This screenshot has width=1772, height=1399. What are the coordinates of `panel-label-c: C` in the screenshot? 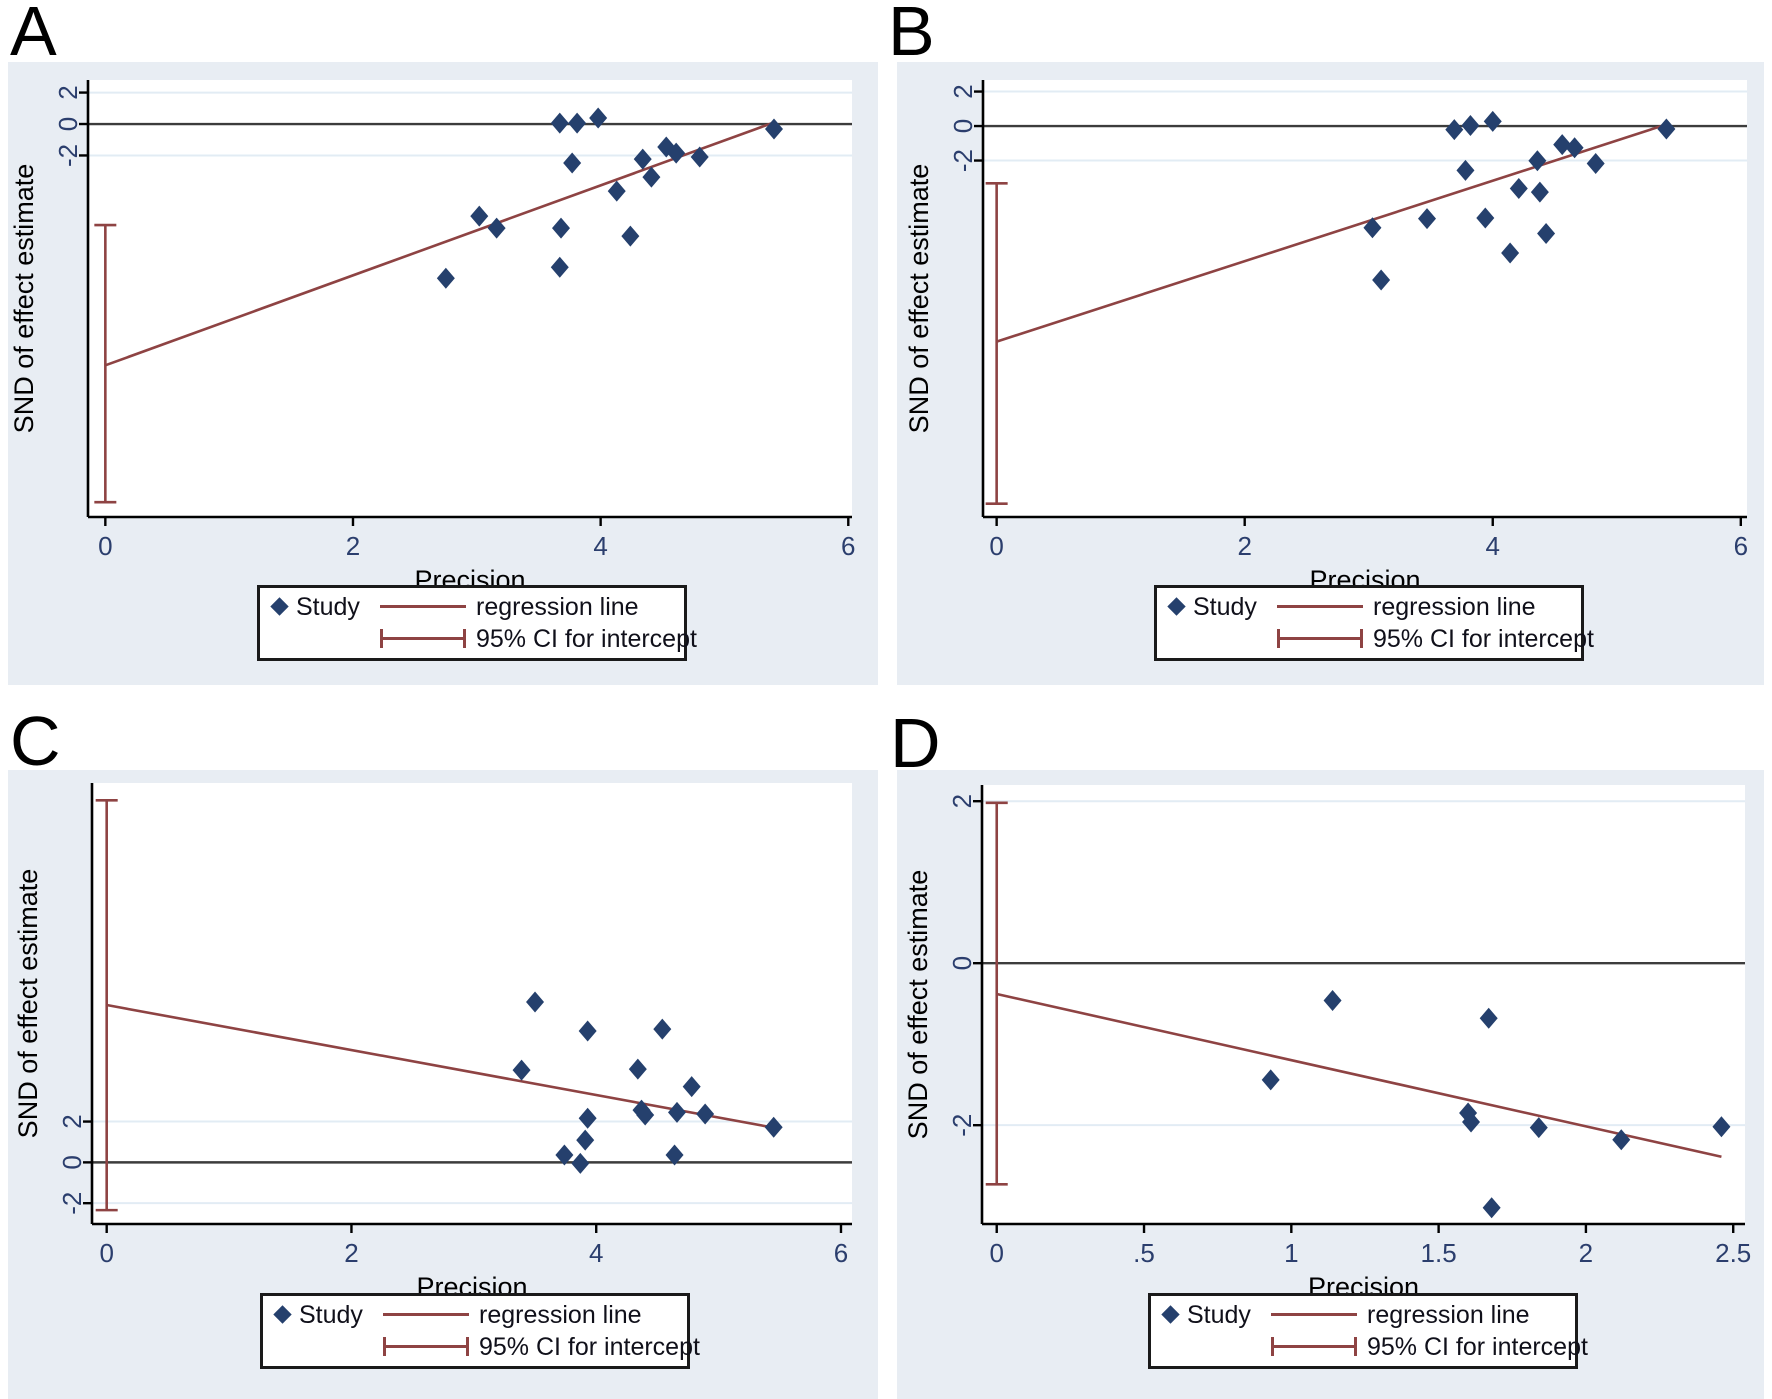 It's located at (35, 741).